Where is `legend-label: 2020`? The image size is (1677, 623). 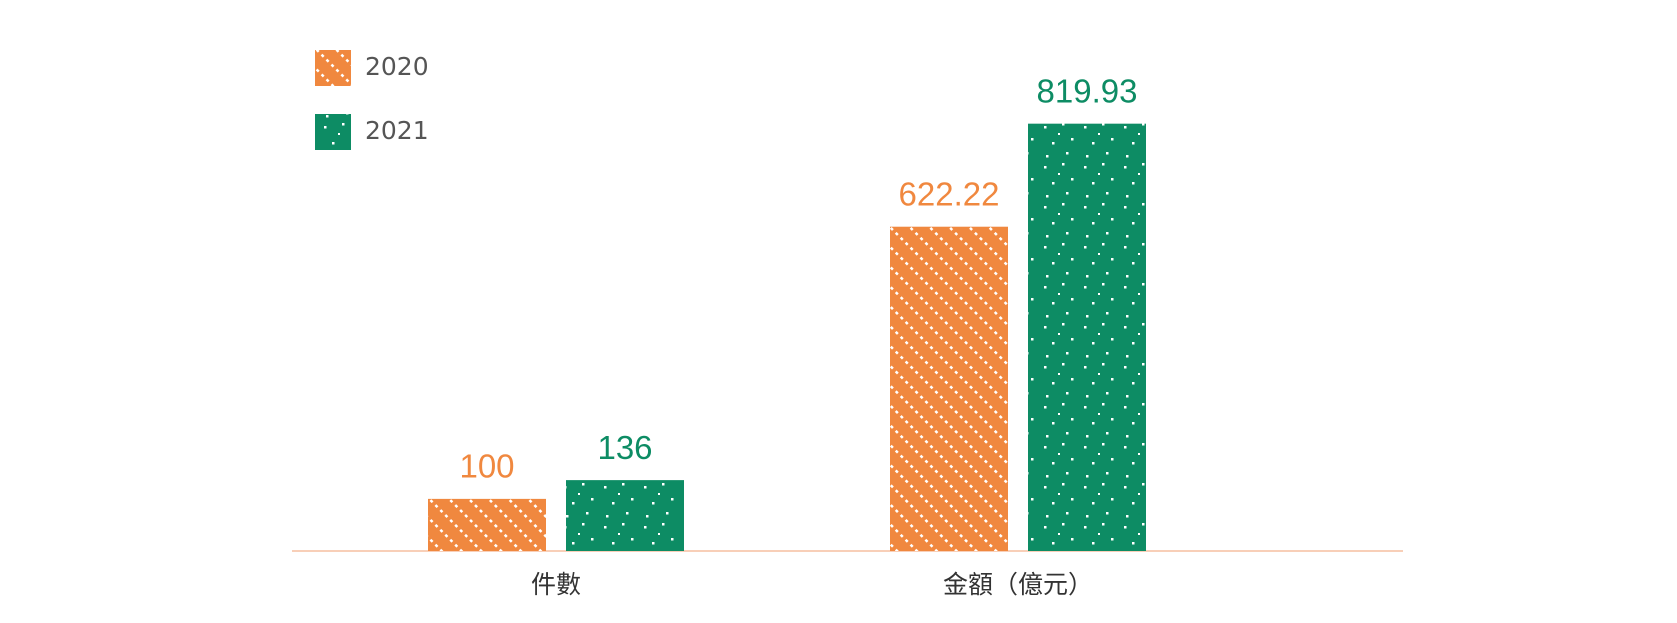 legend-label: 2020 is located at coordinates (397, 66).